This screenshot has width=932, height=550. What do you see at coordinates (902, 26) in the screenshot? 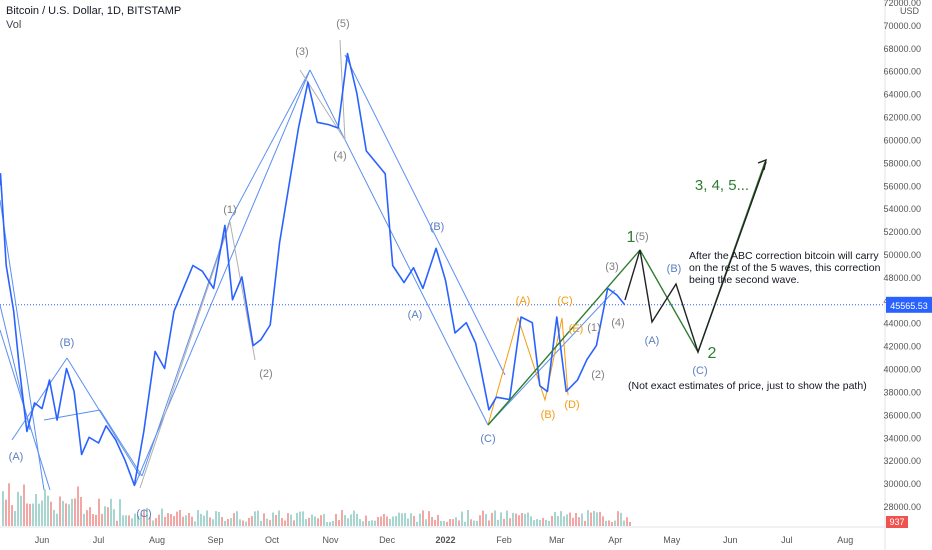
I see `y-tick-label: 70000.00` at bounding box center [902, 26].